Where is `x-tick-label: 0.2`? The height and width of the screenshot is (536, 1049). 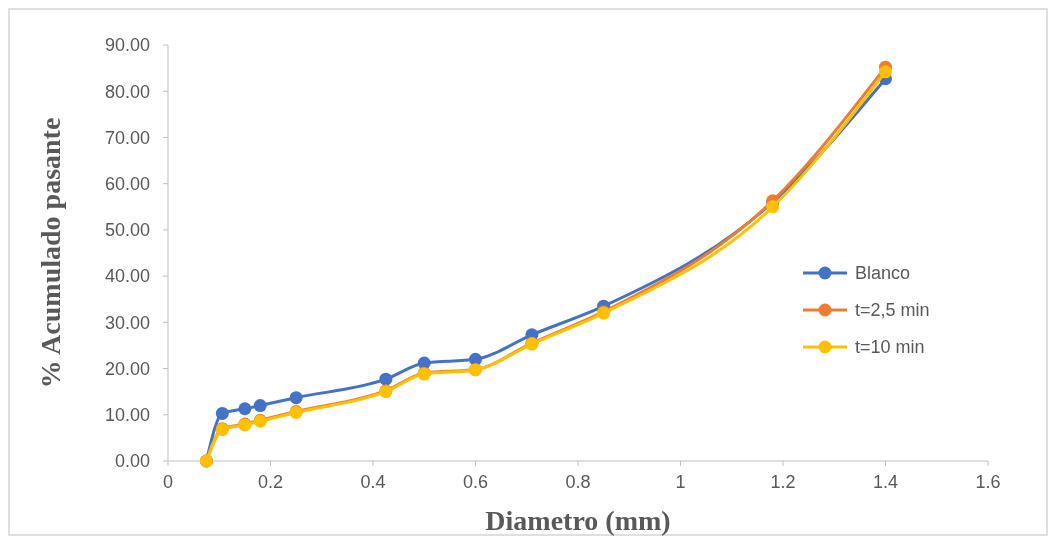 x-tick-label: 0.2 is located at coordinates (270, 482).